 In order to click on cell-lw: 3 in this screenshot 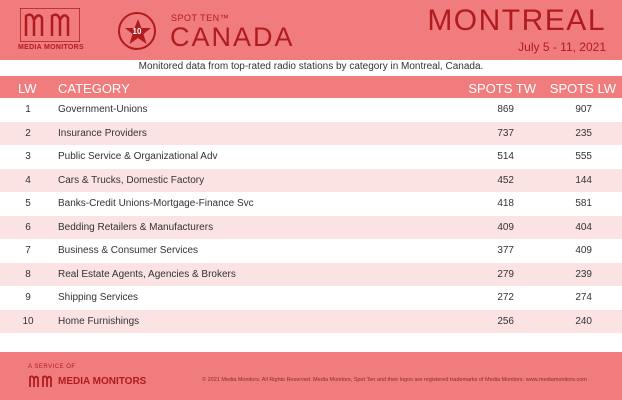, I will do `click(28, 156)`.